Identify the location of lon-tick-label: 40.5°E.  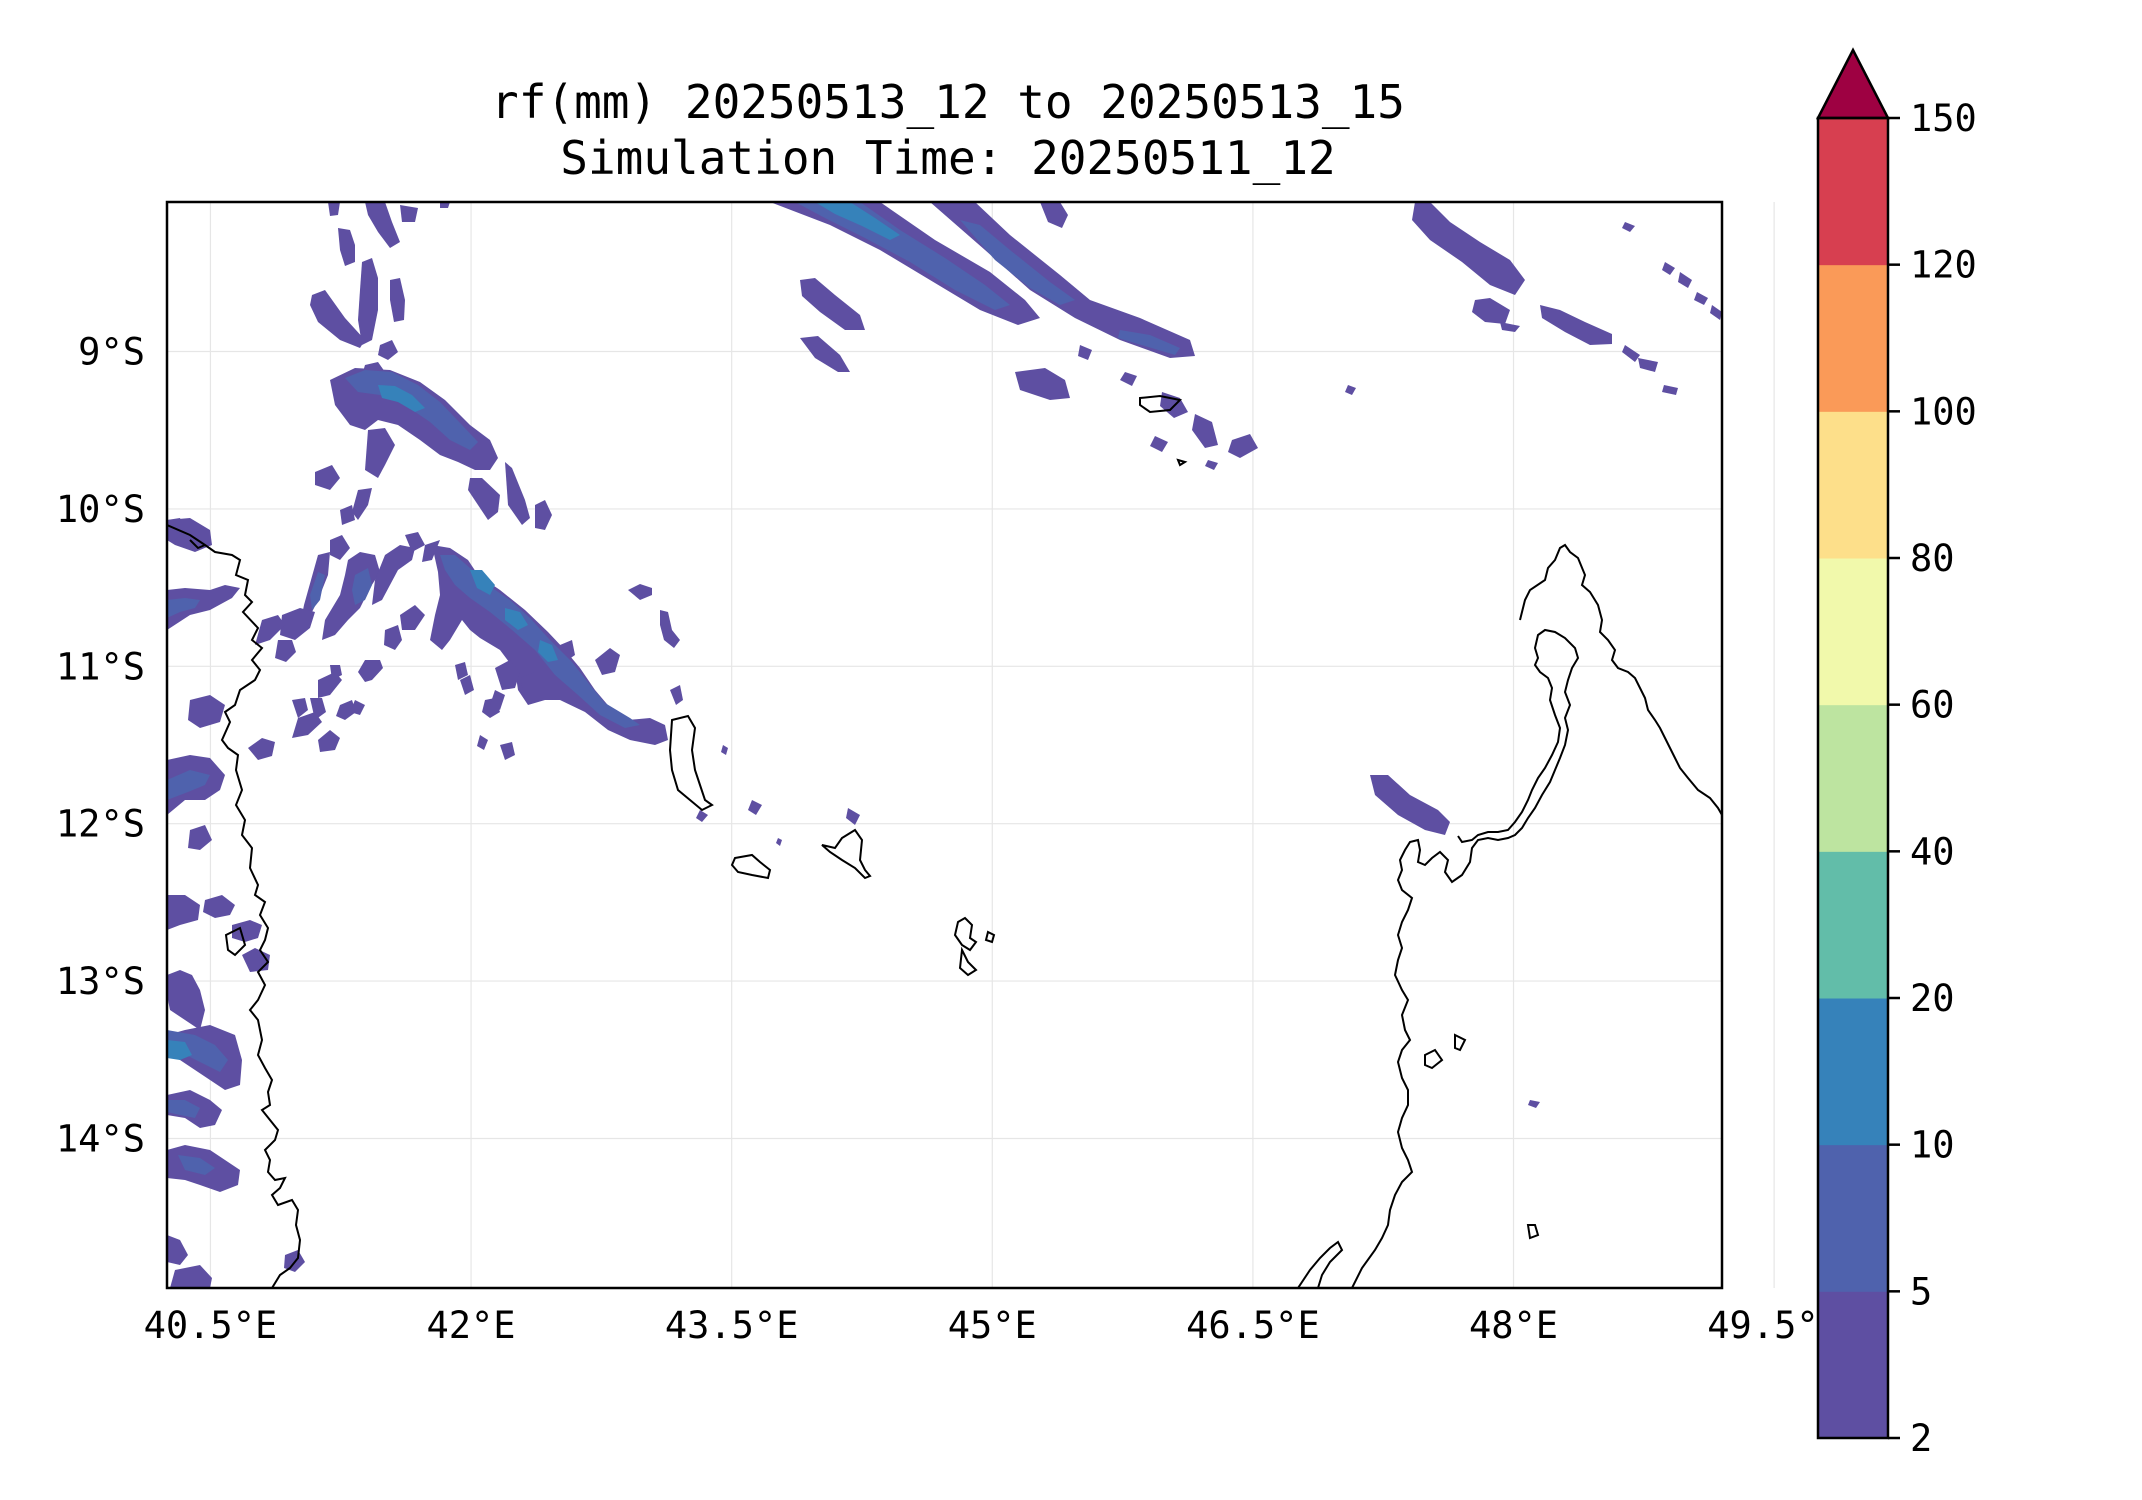
(211, 1325).